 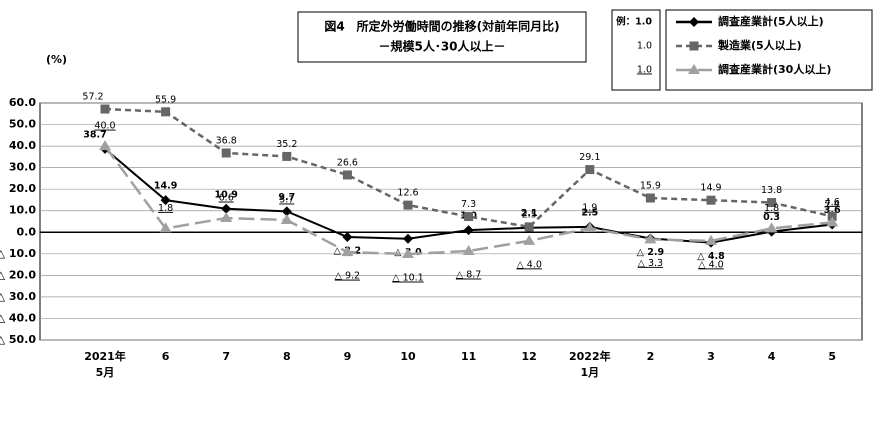 I want to click on data-label: 9.7, so click(x=286, y=197).